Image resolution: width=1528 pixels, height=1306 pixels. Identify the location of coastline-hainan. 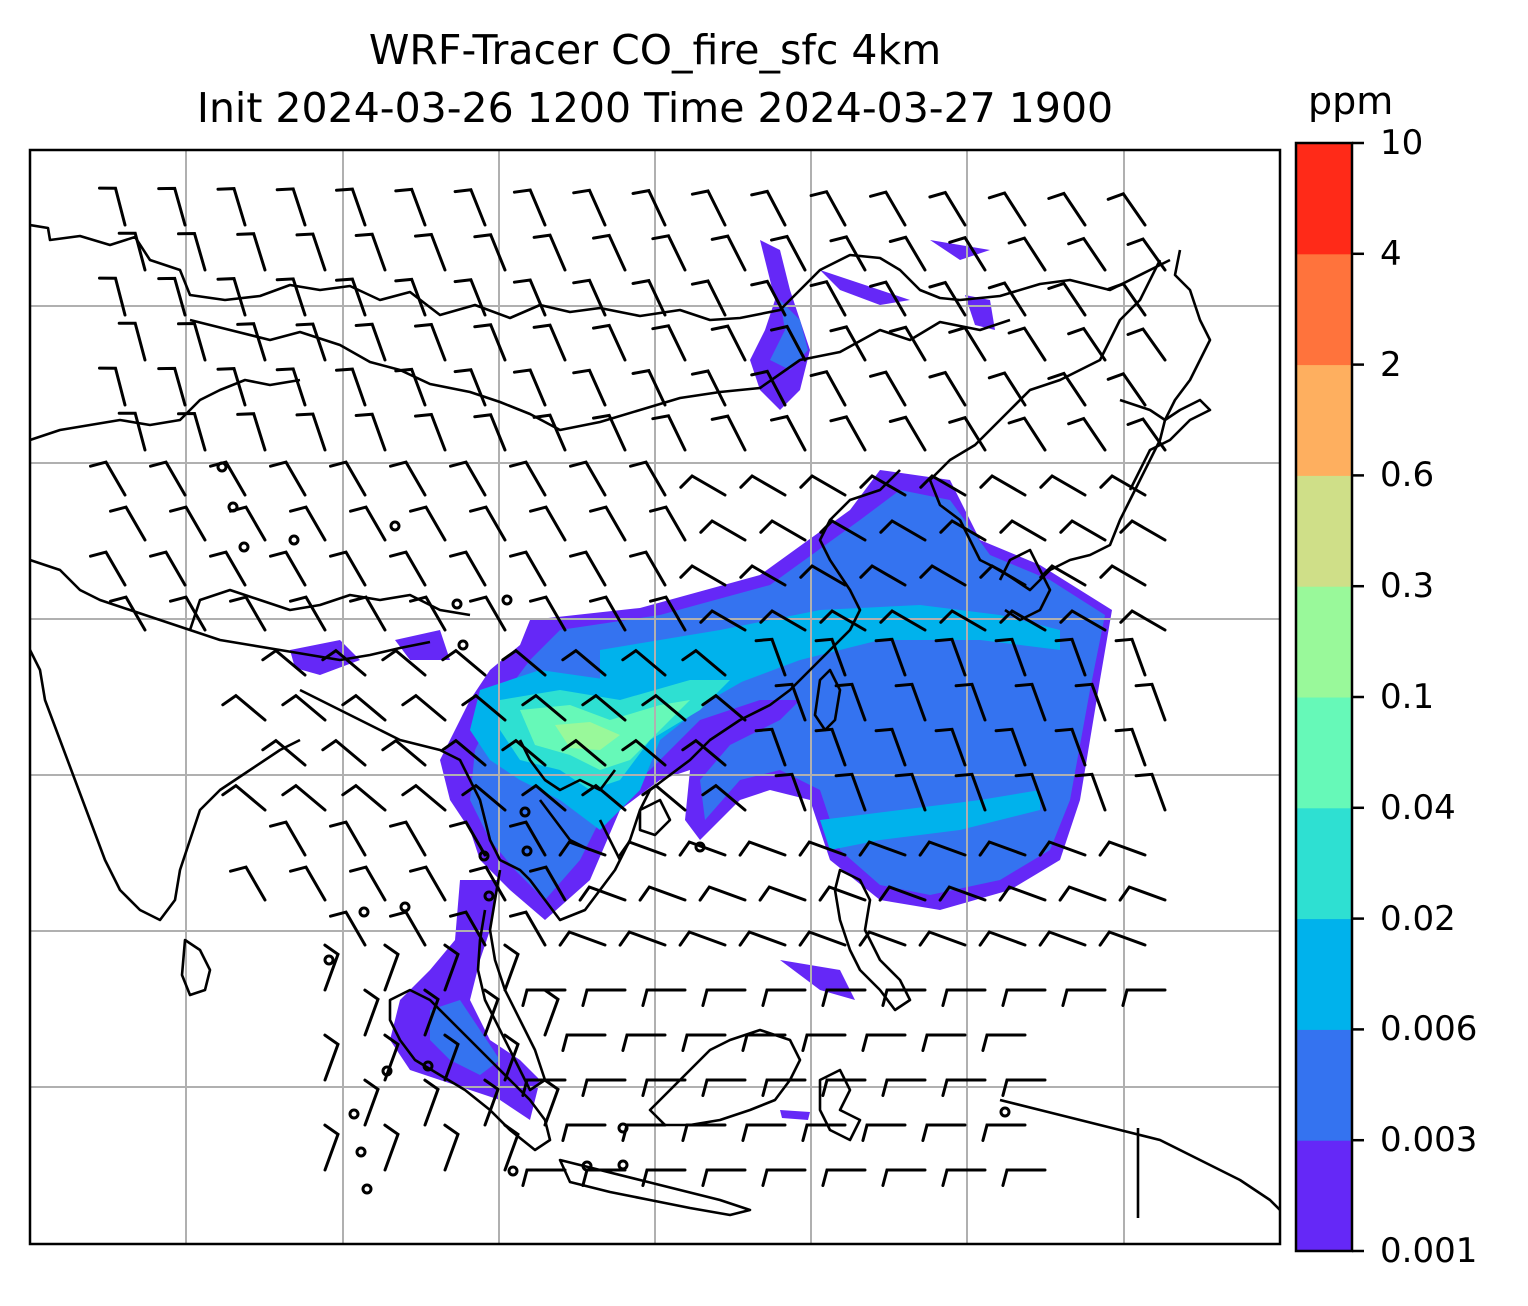
(655, 817).